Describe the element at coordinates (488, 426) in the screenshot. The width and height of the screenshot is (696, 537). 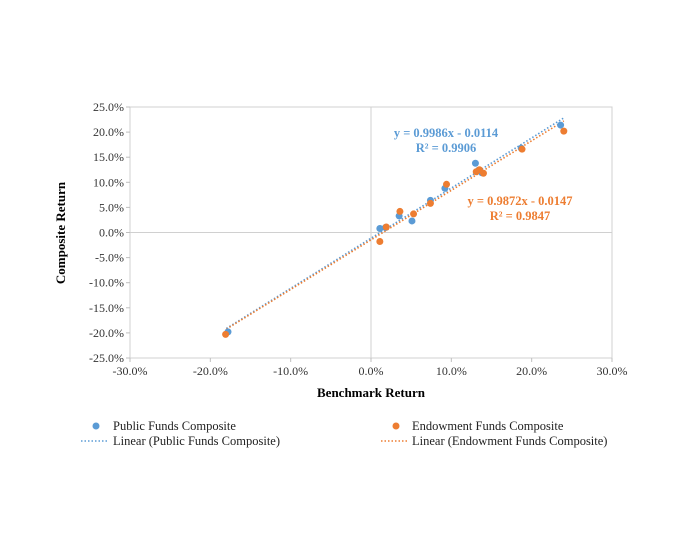
I see `legend-endowment-label: Endowment Funds Composite` at that location.